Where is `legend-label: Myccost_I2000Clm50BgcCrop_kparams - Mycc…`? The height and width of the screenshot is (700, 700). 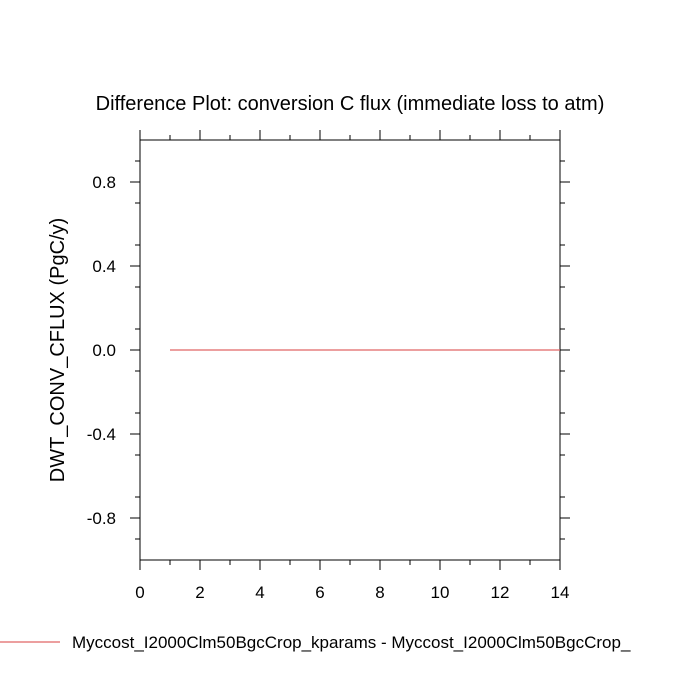 legend-label: Myccost_I2000Clm50BgcCrop_kparams - Mycc… is located at coordinates (351, 642).